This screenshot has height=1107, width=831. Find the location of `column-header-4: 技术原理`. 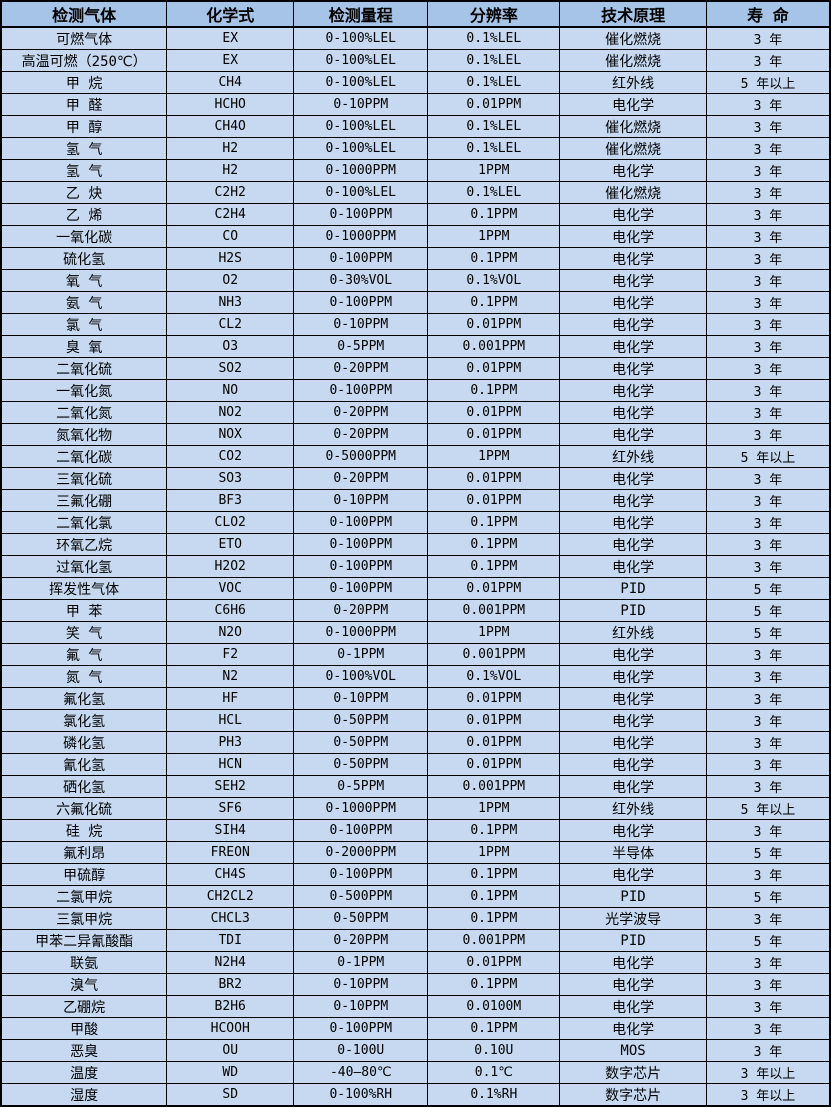

column-header-4: 技术原理 is located at coordinates (633, 14).